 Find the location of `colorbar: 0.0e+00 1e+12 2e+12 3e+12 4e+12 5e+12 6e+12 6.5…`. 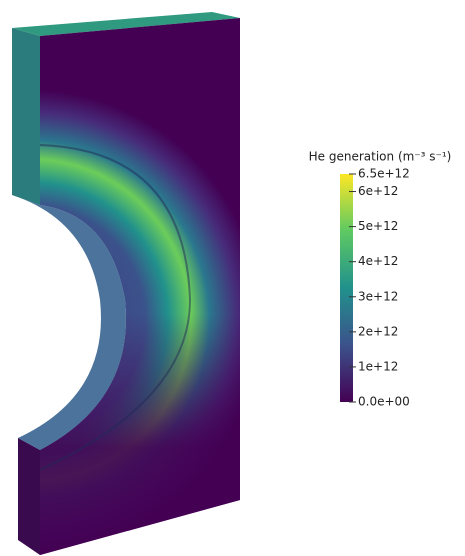

colorbar: 0.0e+00 1e+12 2e+12 3e+12 4e+12 5e+12 6e+12 6.5… is located at coordinates (375, 288).